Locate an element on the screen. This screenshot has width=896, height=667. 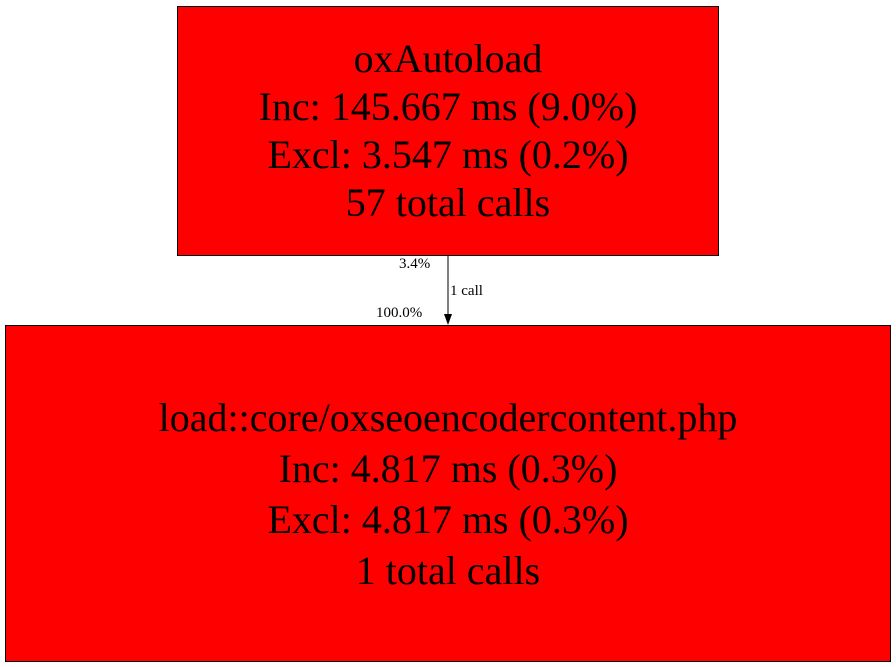
node-exclusive: Excl: 4.817 ms (0.3%) is located at coordinates (448, 519).